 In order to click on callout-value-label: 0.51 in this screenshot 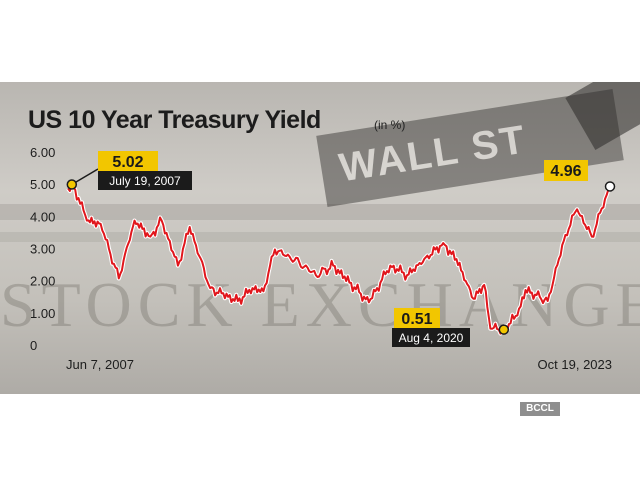, I will do `click(416, 319)`.